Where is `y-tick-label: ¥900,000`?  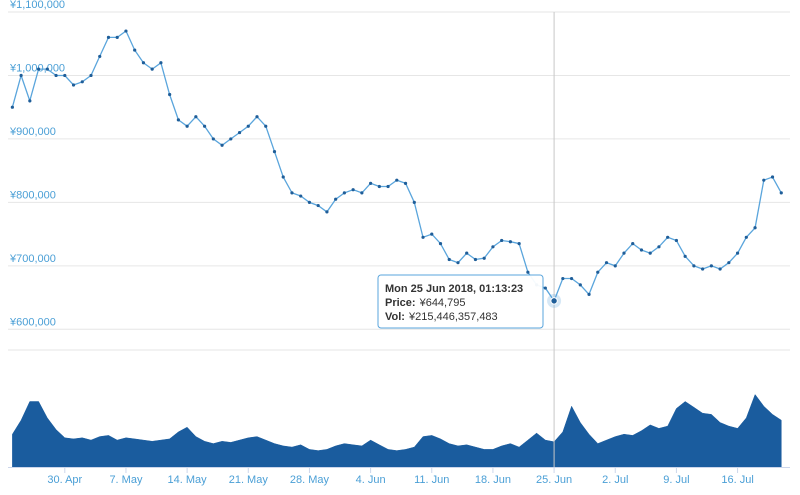 y-tick-label: ¥900,000 is located at coordinates (32, 132).